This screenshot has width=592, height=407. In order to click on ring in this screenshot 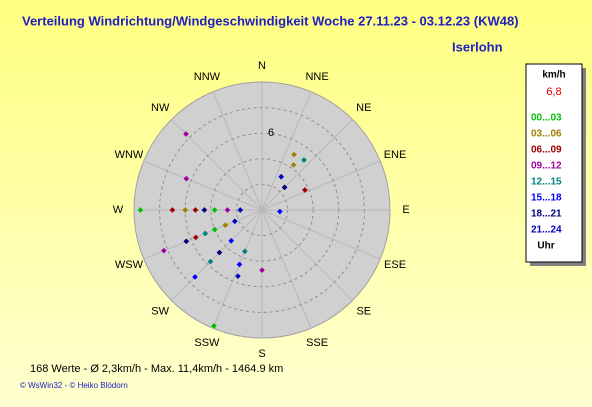, I will do `click(262, 210)`.